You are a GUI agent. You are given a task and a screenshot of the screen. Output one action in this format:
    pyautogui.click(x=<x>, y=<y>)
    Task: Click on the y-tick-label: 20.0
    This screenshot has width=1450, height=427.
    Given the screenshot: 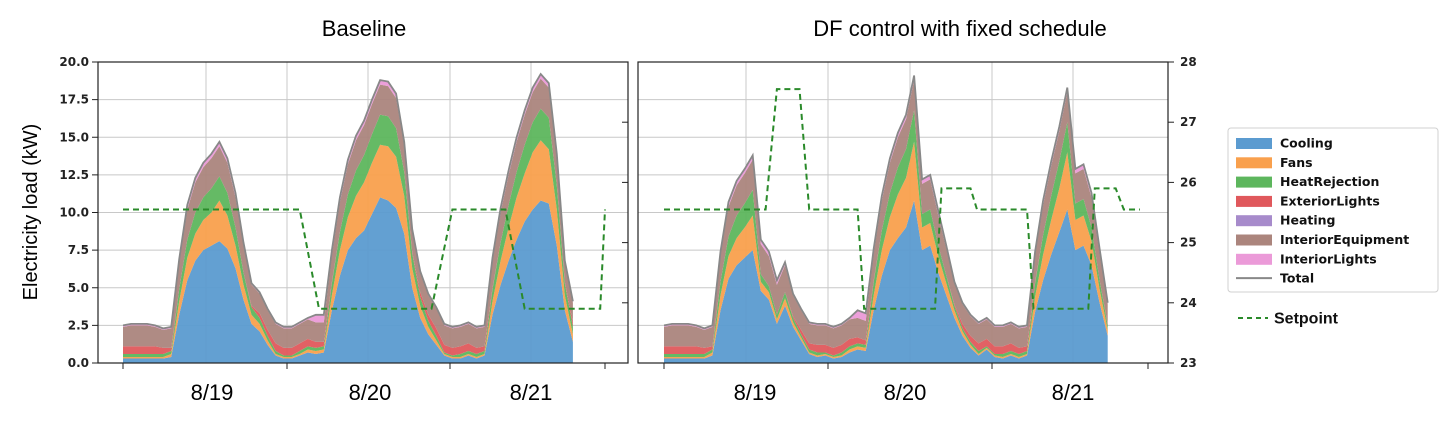 What is the action you would take?
    pyautogui.click(x=74, y=62)
    